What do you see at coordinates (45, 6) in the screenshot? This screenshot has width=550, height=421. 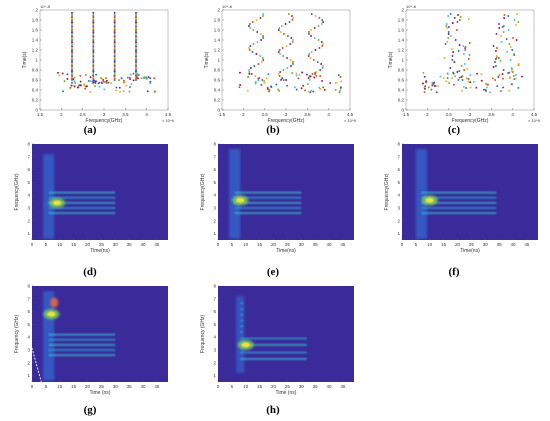 I see `y-exponent: 10^-8` at bounding box center [45, 6].